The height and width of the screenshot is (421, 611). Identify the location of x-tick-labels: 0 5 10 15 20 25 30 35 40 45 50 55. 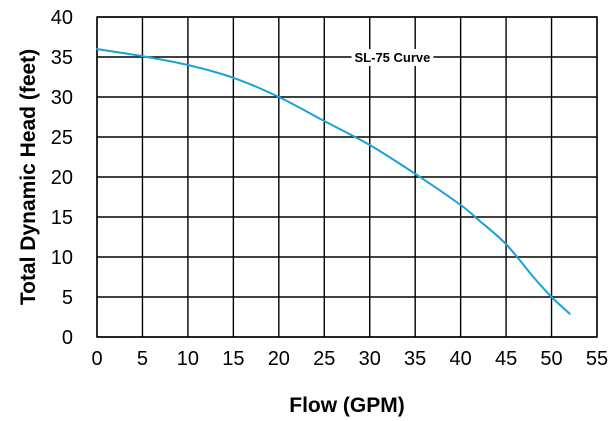
(349, 359).